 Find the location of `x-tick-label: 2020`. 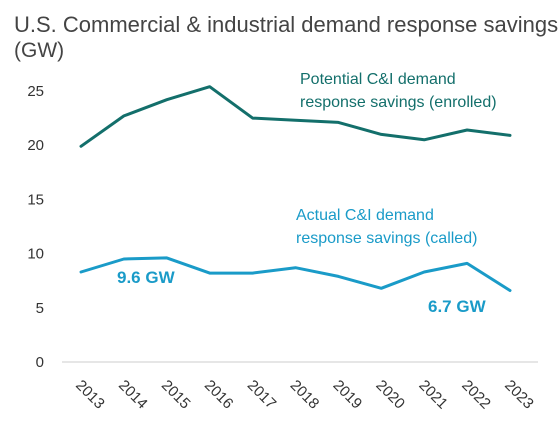

x-tick-label: 2020 is located at coordinates (390, 395).